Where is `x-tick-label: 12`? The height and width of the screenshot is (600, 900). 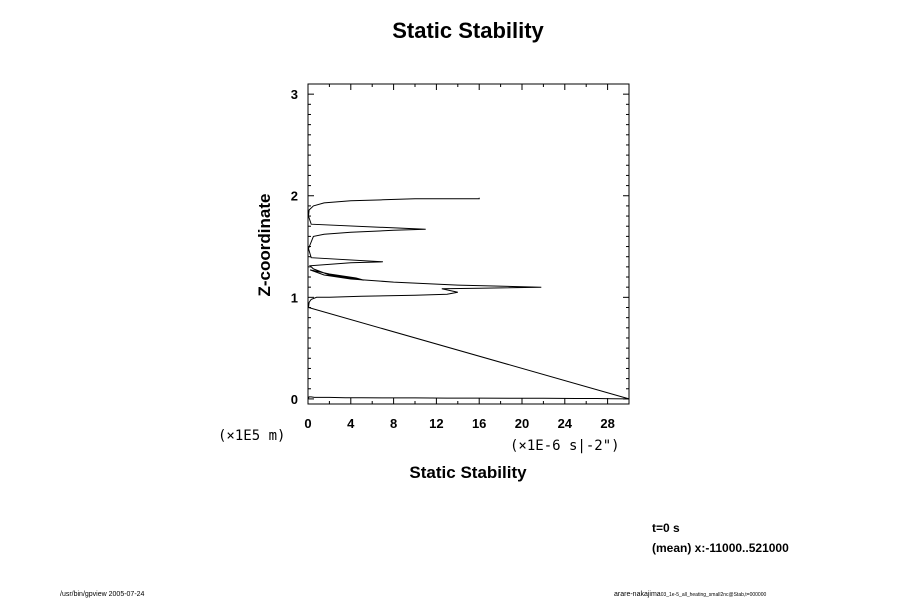 x-tick-label: 12 is located at coordinates (436, 423).